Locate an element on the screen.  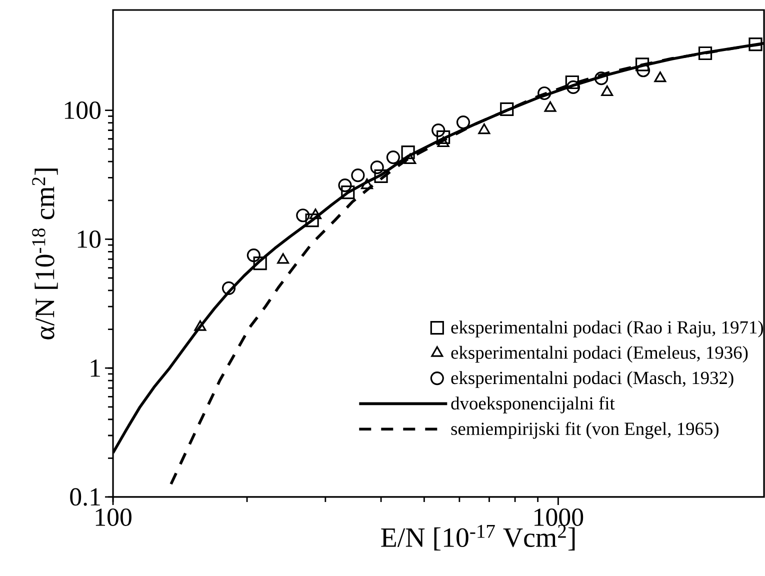
y-axis-title: α/N [10$^{-18}$ cm$^{2}$] is located at coordinates (45, 254).